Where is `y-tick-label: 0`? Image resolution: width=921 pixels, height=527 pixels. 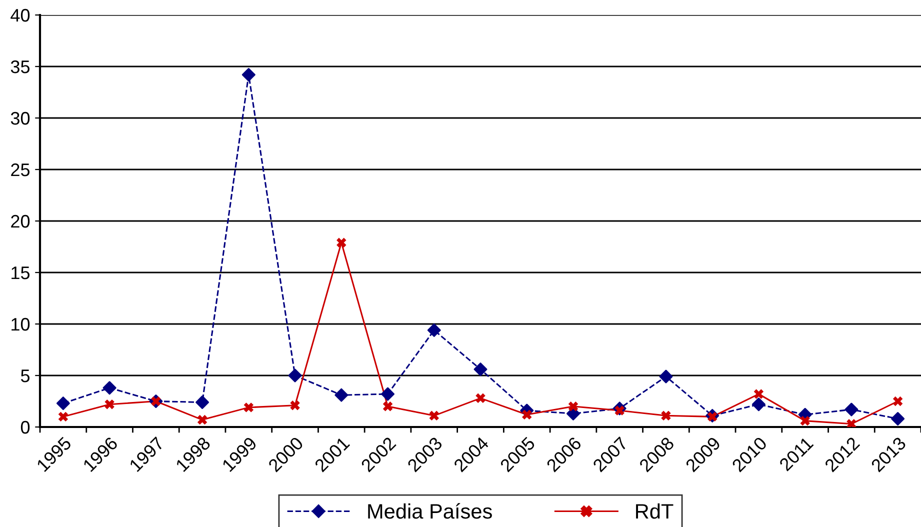
y-tick-label: 0 is located at coordinates (25, 427).